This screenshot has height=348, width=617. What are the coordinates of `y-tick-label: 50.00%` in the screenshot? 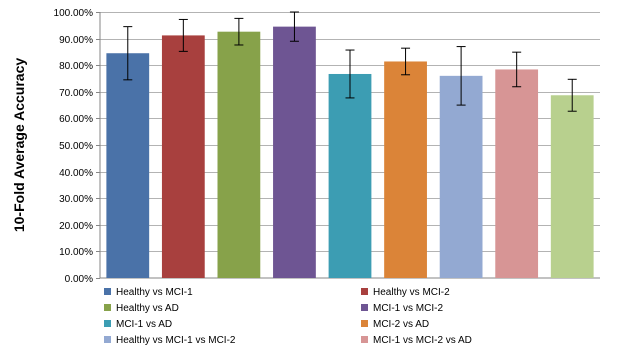 It's located at (76, 146).